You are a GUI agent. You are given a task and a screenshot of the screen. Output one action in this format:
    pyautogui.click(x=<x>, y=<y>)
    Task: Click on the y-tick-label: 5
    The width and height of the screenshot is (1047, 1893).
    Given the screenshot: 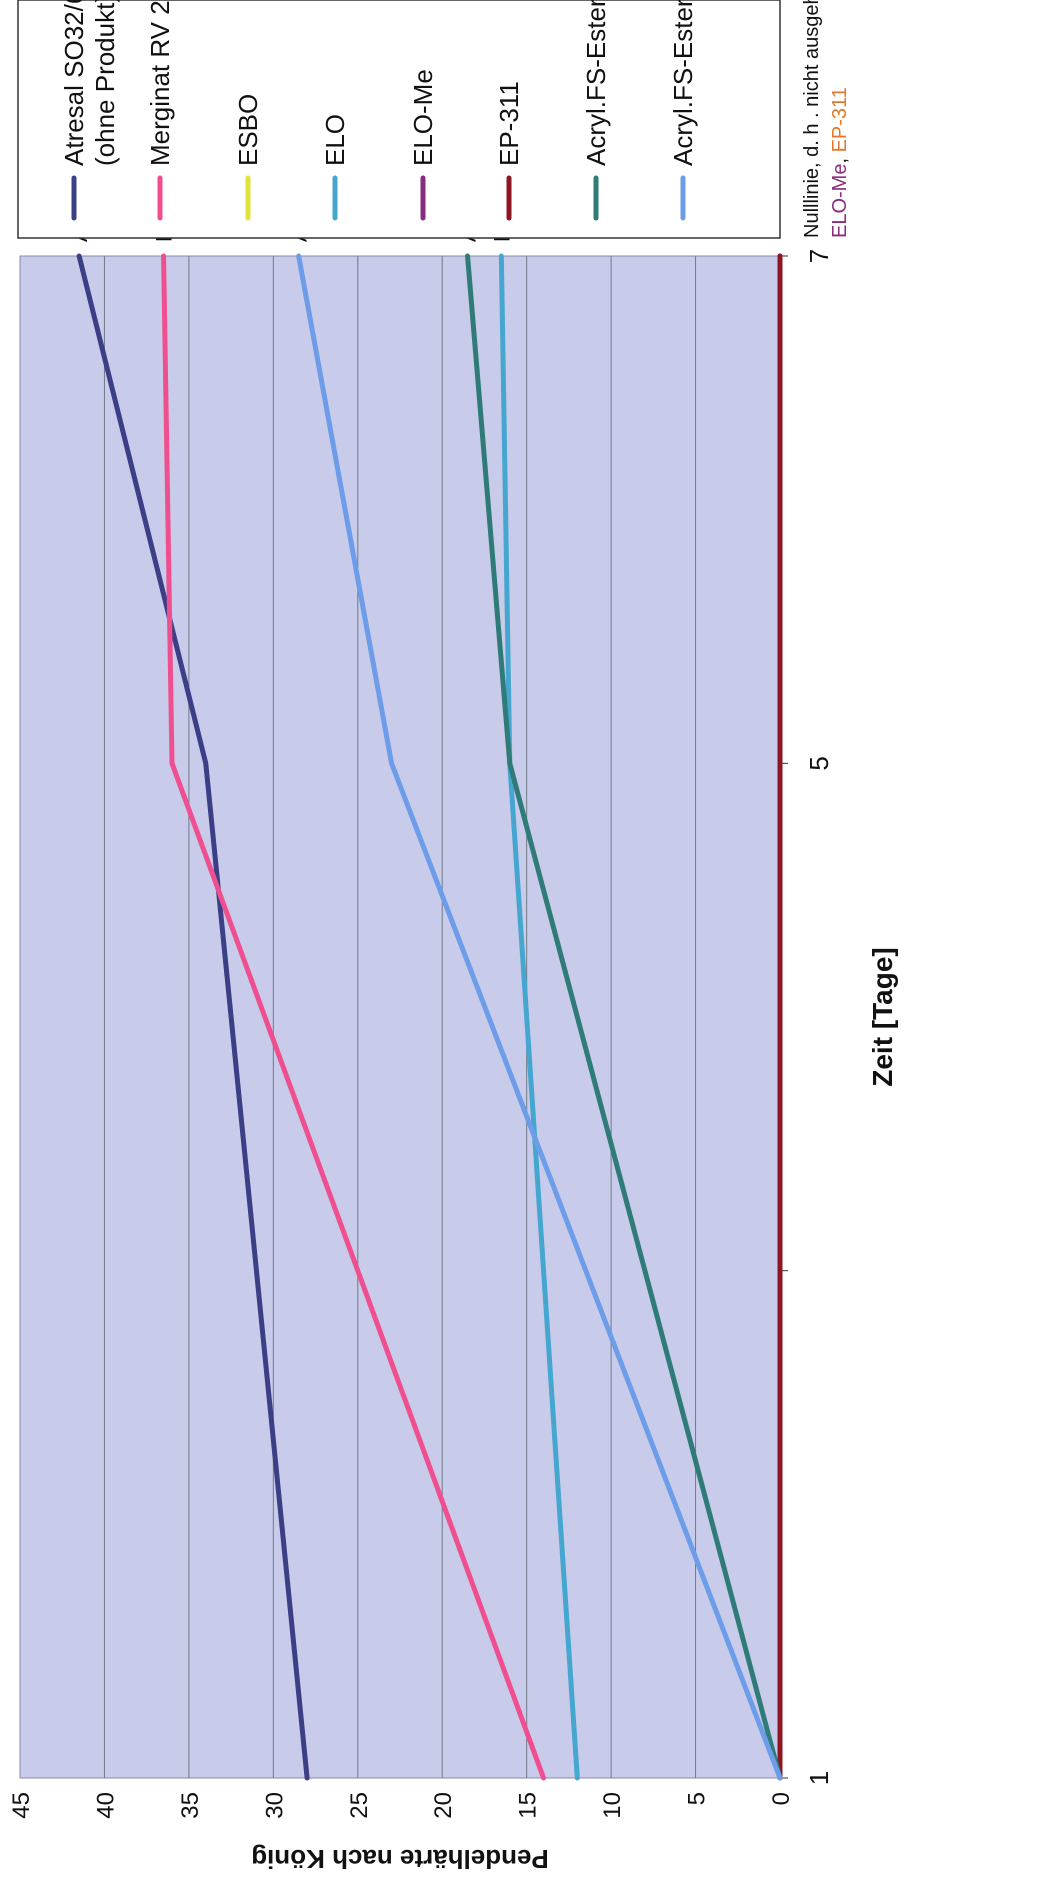 What is the action you would take?
    pyautogui.click(x=697, y=1798)
    